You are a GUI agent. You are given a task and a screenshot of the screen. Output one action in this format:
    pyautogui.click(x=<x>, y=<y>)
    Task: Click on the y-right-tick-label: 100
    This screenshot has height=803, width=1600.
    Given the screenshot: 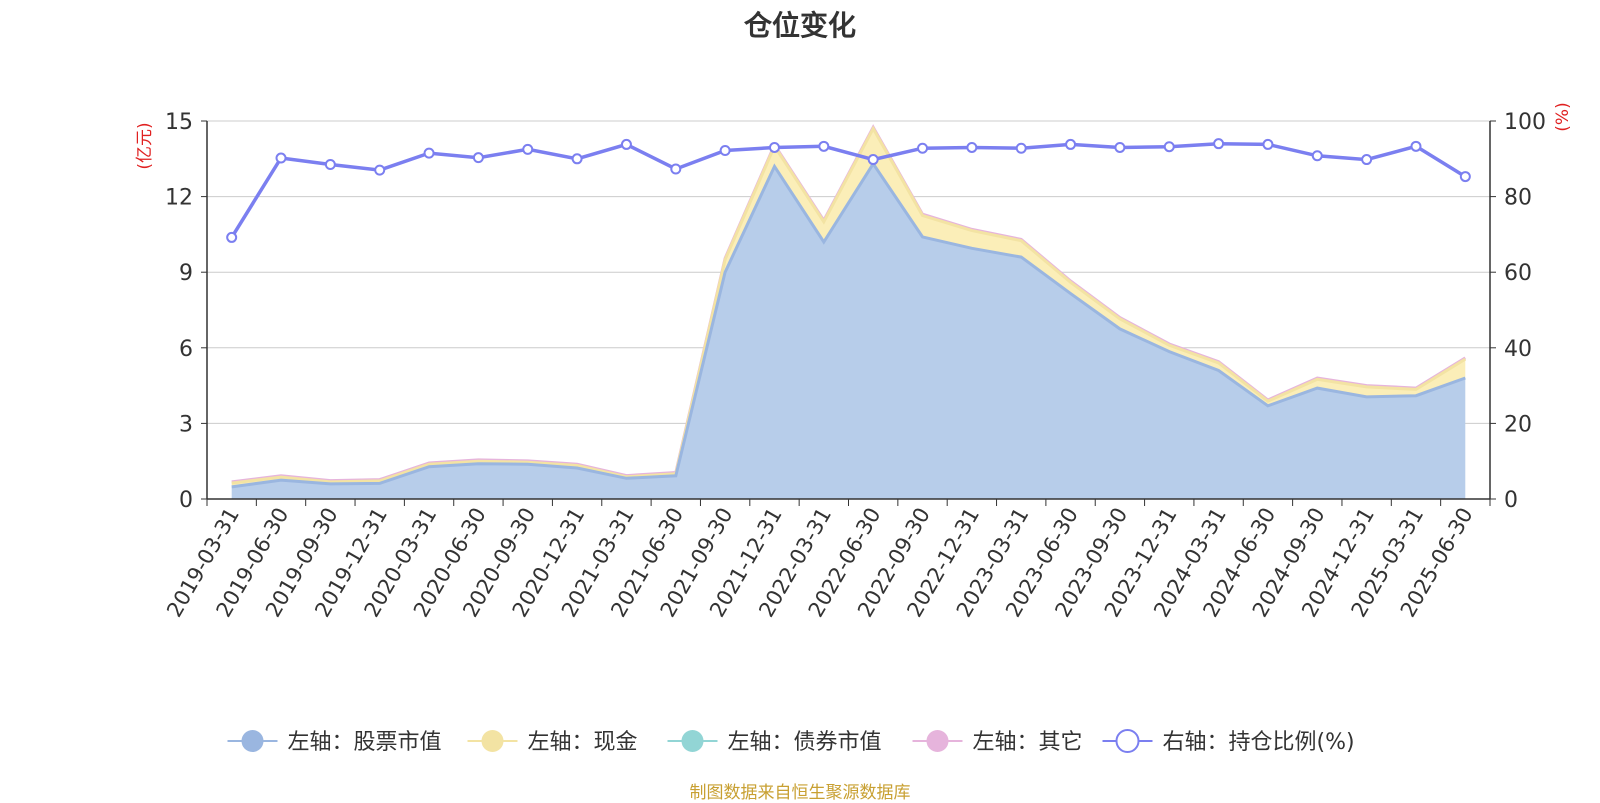 What is the action you would take?
    pyautogui.click(x=1525, y=122)
    